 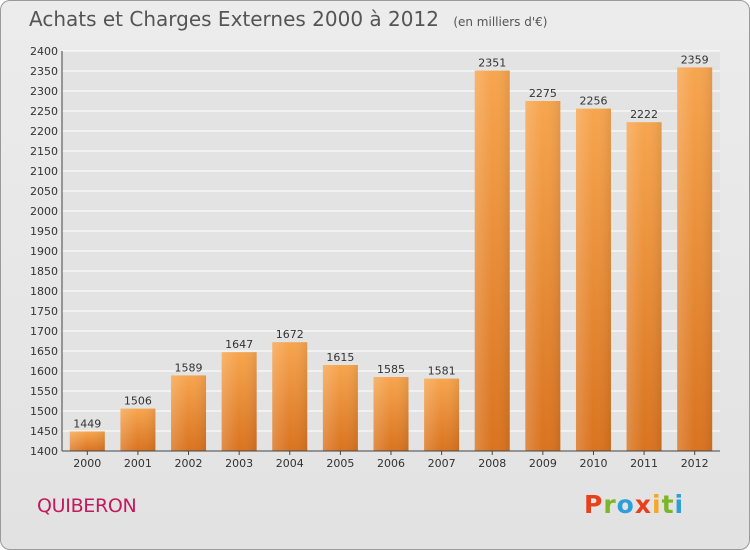 What do you see at coordinates (87, 423) in the screenshot?
I see `value-label-2000: 1449` at bounding box center [87, 423].